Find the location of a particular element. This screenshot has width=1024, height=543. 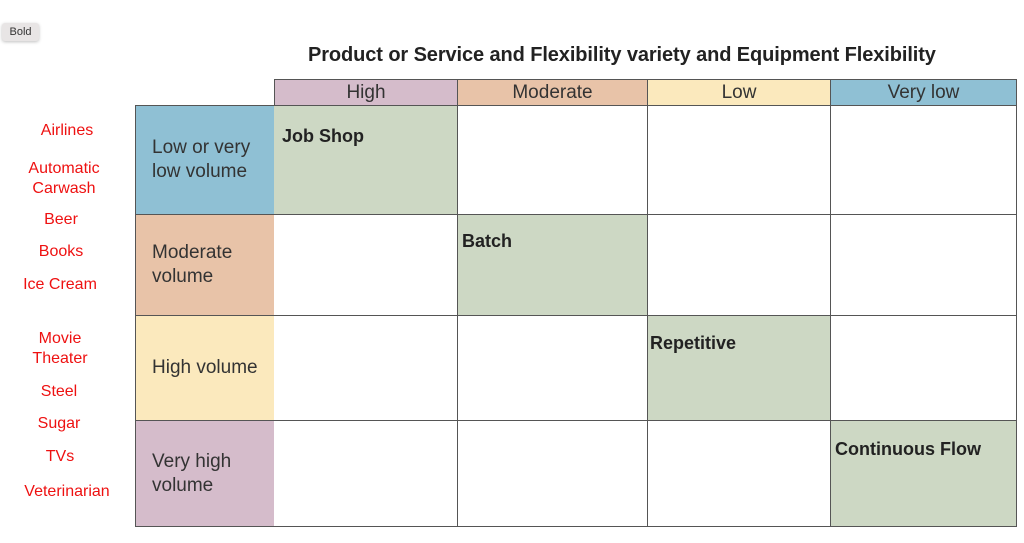

draggable-item-automatic-carwash: Automatic Carwash is located at coordinates (64, 178).